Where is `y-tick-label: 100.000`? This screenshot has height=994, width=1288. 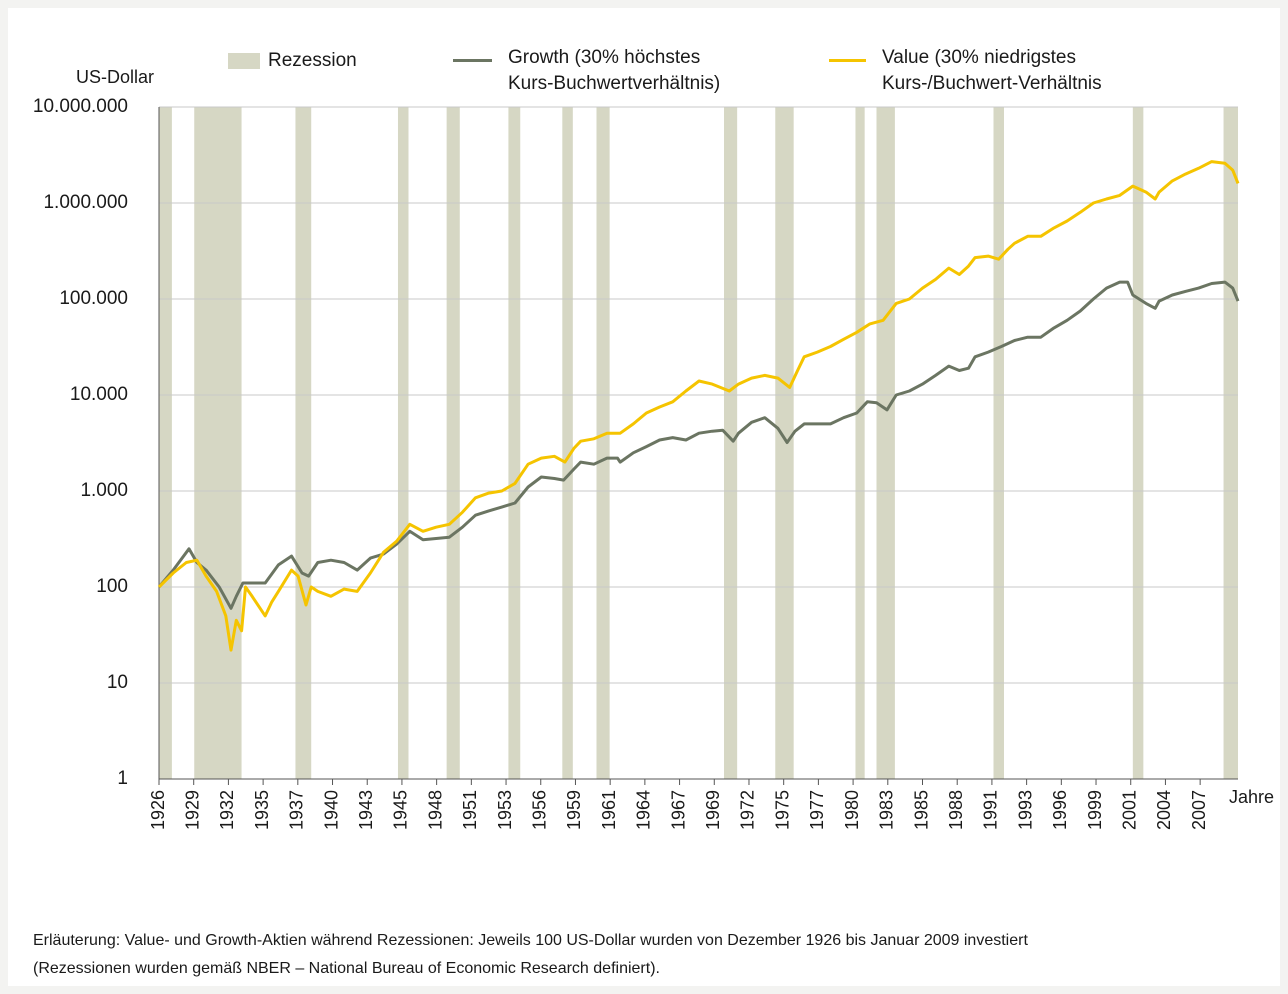 y-tick-label: 100.000 is located at coordinates (93, 298).